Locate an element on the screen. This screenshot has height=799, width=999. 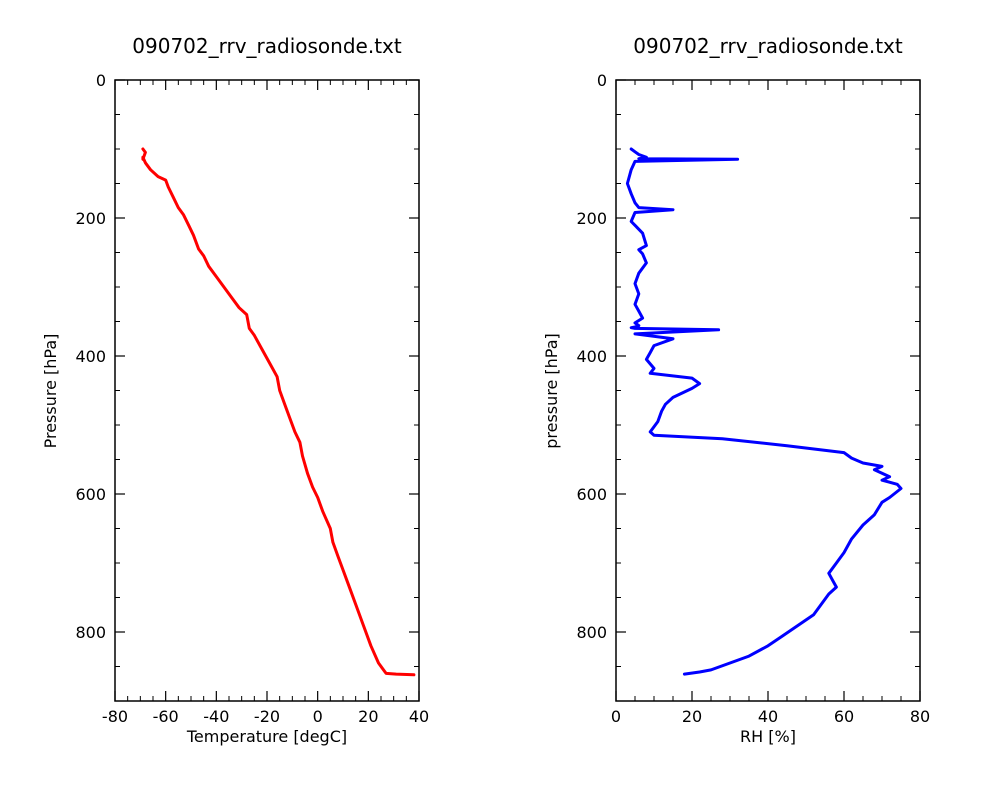
x-tick-label: 80 is located at coordinates (920, 716).